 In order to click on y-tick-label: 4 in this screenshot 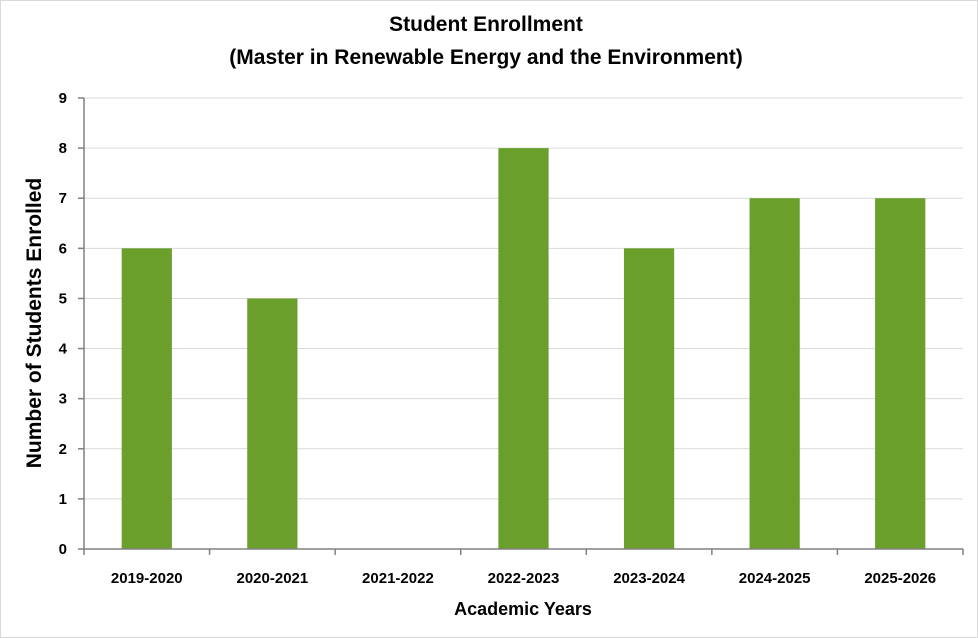, I will do `click(63, 349)`.